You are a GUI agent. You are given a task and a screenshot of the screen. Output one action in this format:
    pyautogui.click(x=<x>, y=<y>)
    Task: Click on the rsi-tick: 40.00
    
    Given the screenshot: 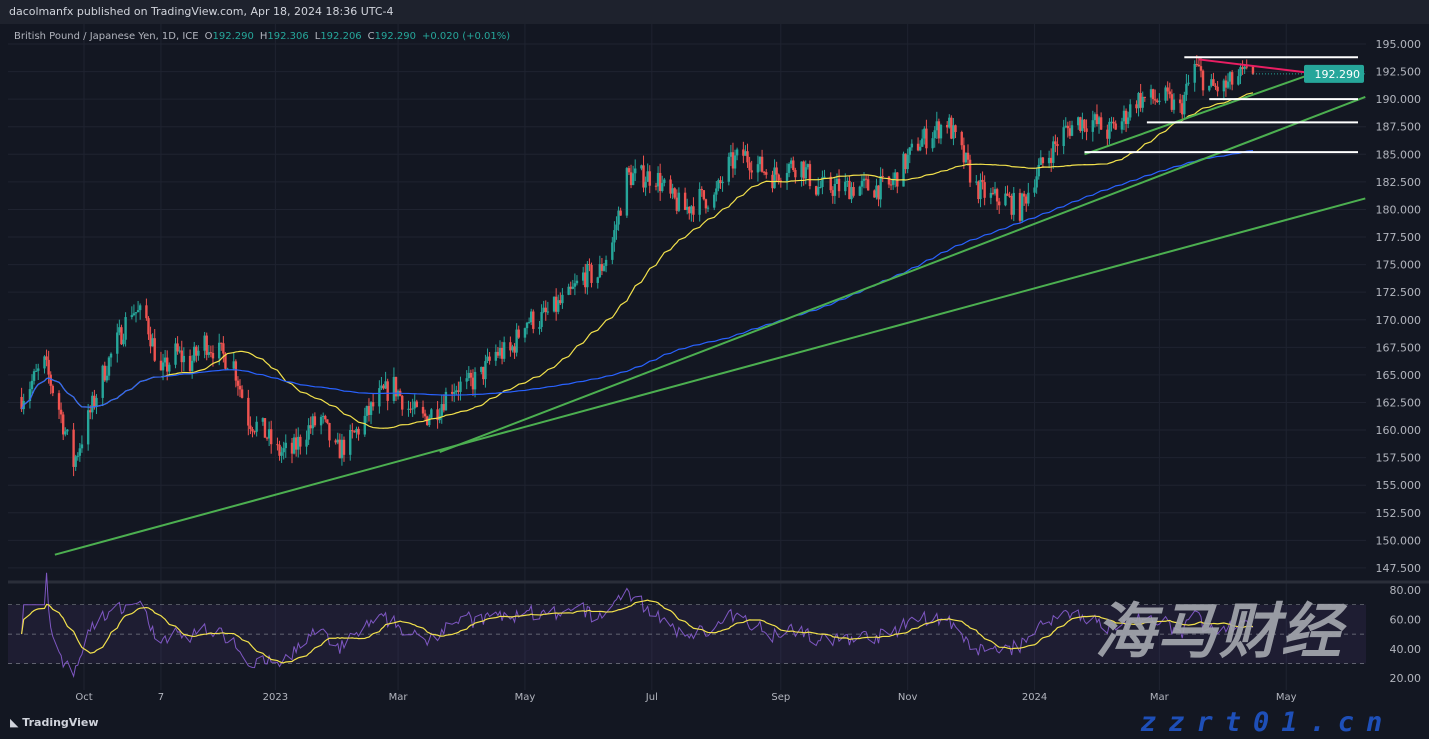 What is the action you would take?
    pyautogui.click(x=1406, y=649)
    